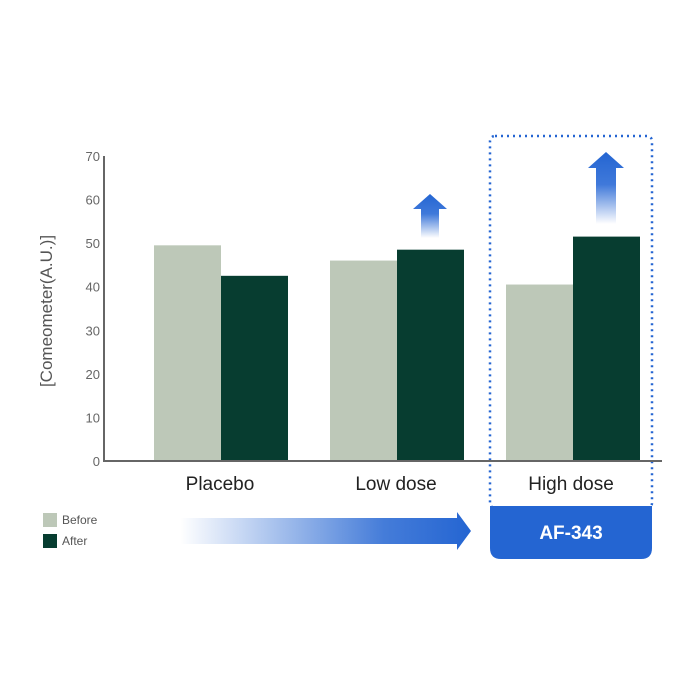 The height and width of the screenshot is (700, 700). What do you see at coordinates (93, 417) in the screenshot?
I see `y-tick-label: 10` at bounding box center [93, 417].